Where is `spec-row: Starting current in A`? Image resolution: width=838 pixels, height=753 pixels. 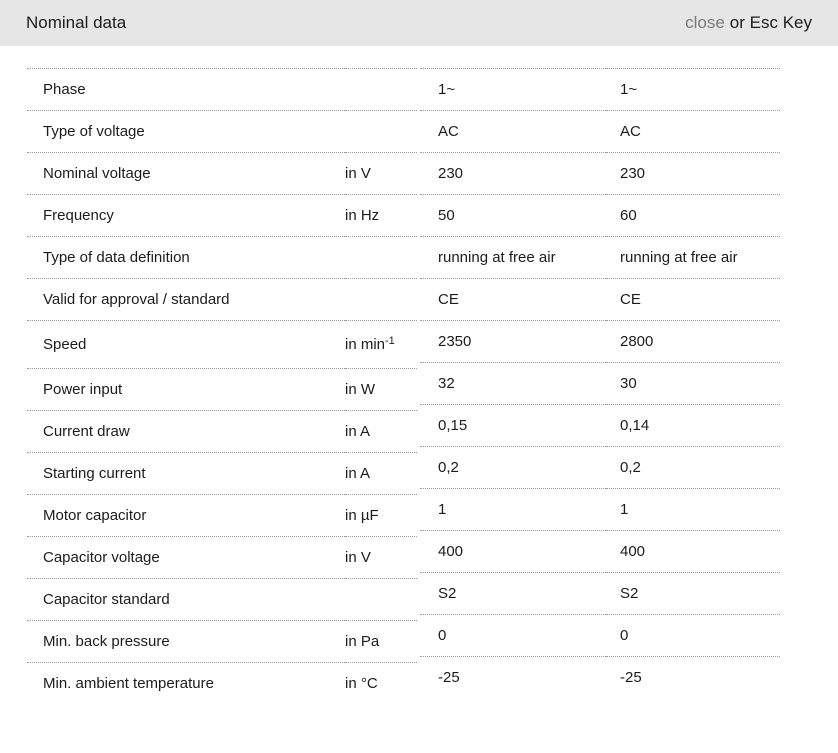
spec-row: Starting current in A is located at coordinates (222, 473).